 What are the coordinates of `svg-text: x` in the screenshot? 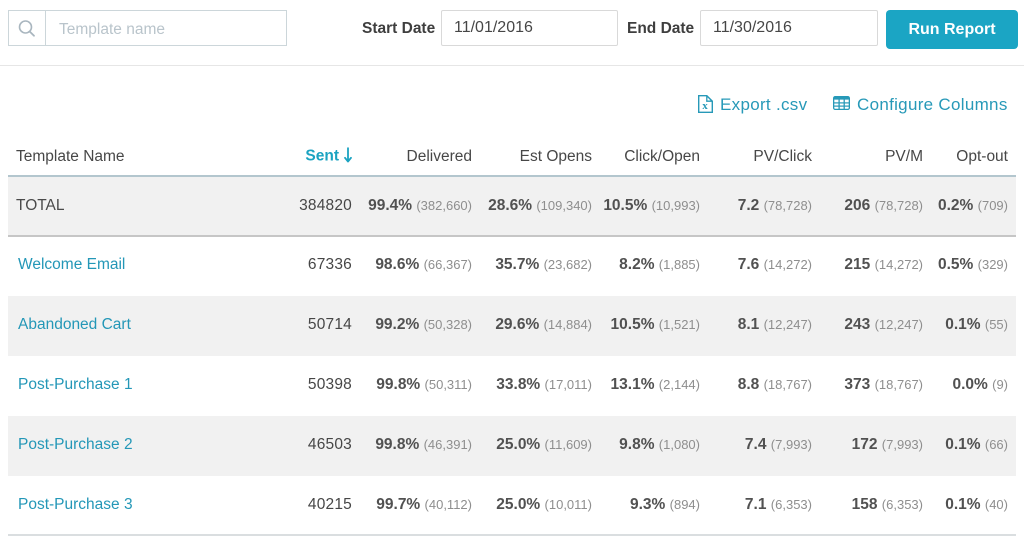 It's located at (705, 106).